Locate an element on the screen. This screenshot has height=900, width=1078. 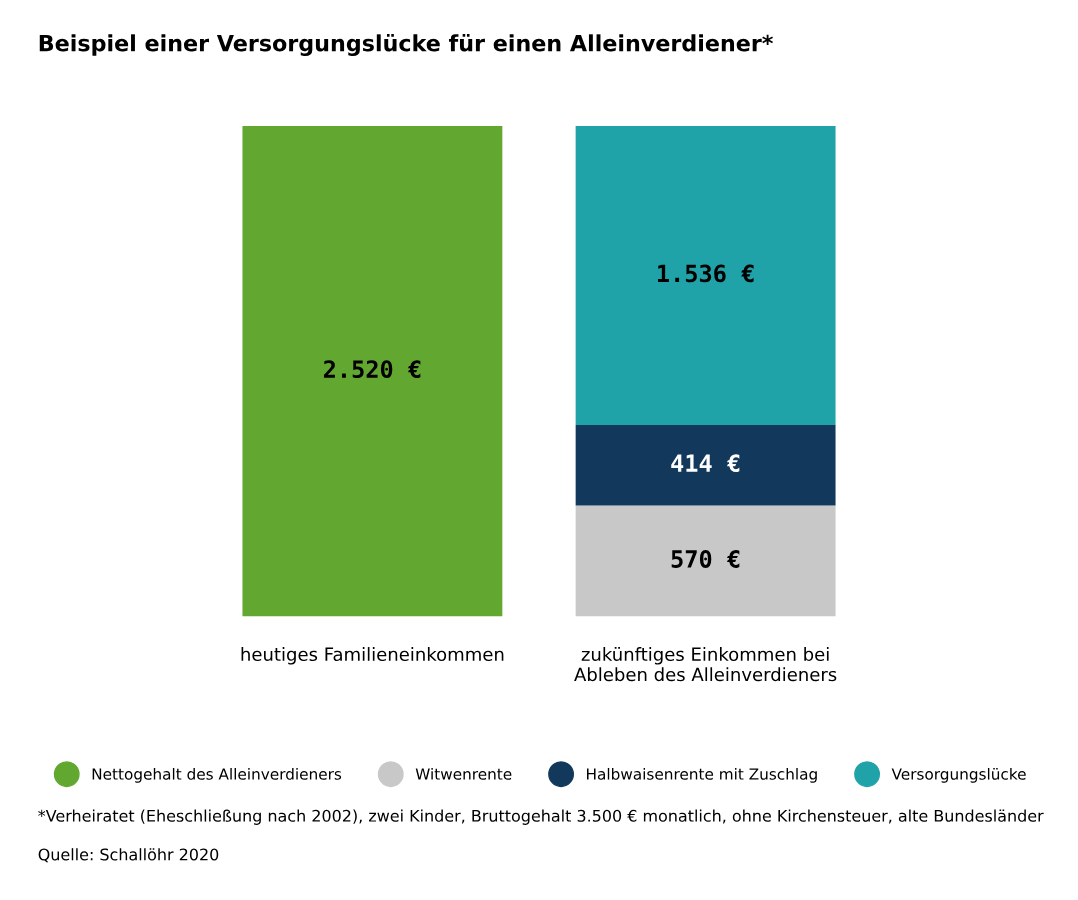
data-label: 1.536 € is located at coordinates (706, 273).